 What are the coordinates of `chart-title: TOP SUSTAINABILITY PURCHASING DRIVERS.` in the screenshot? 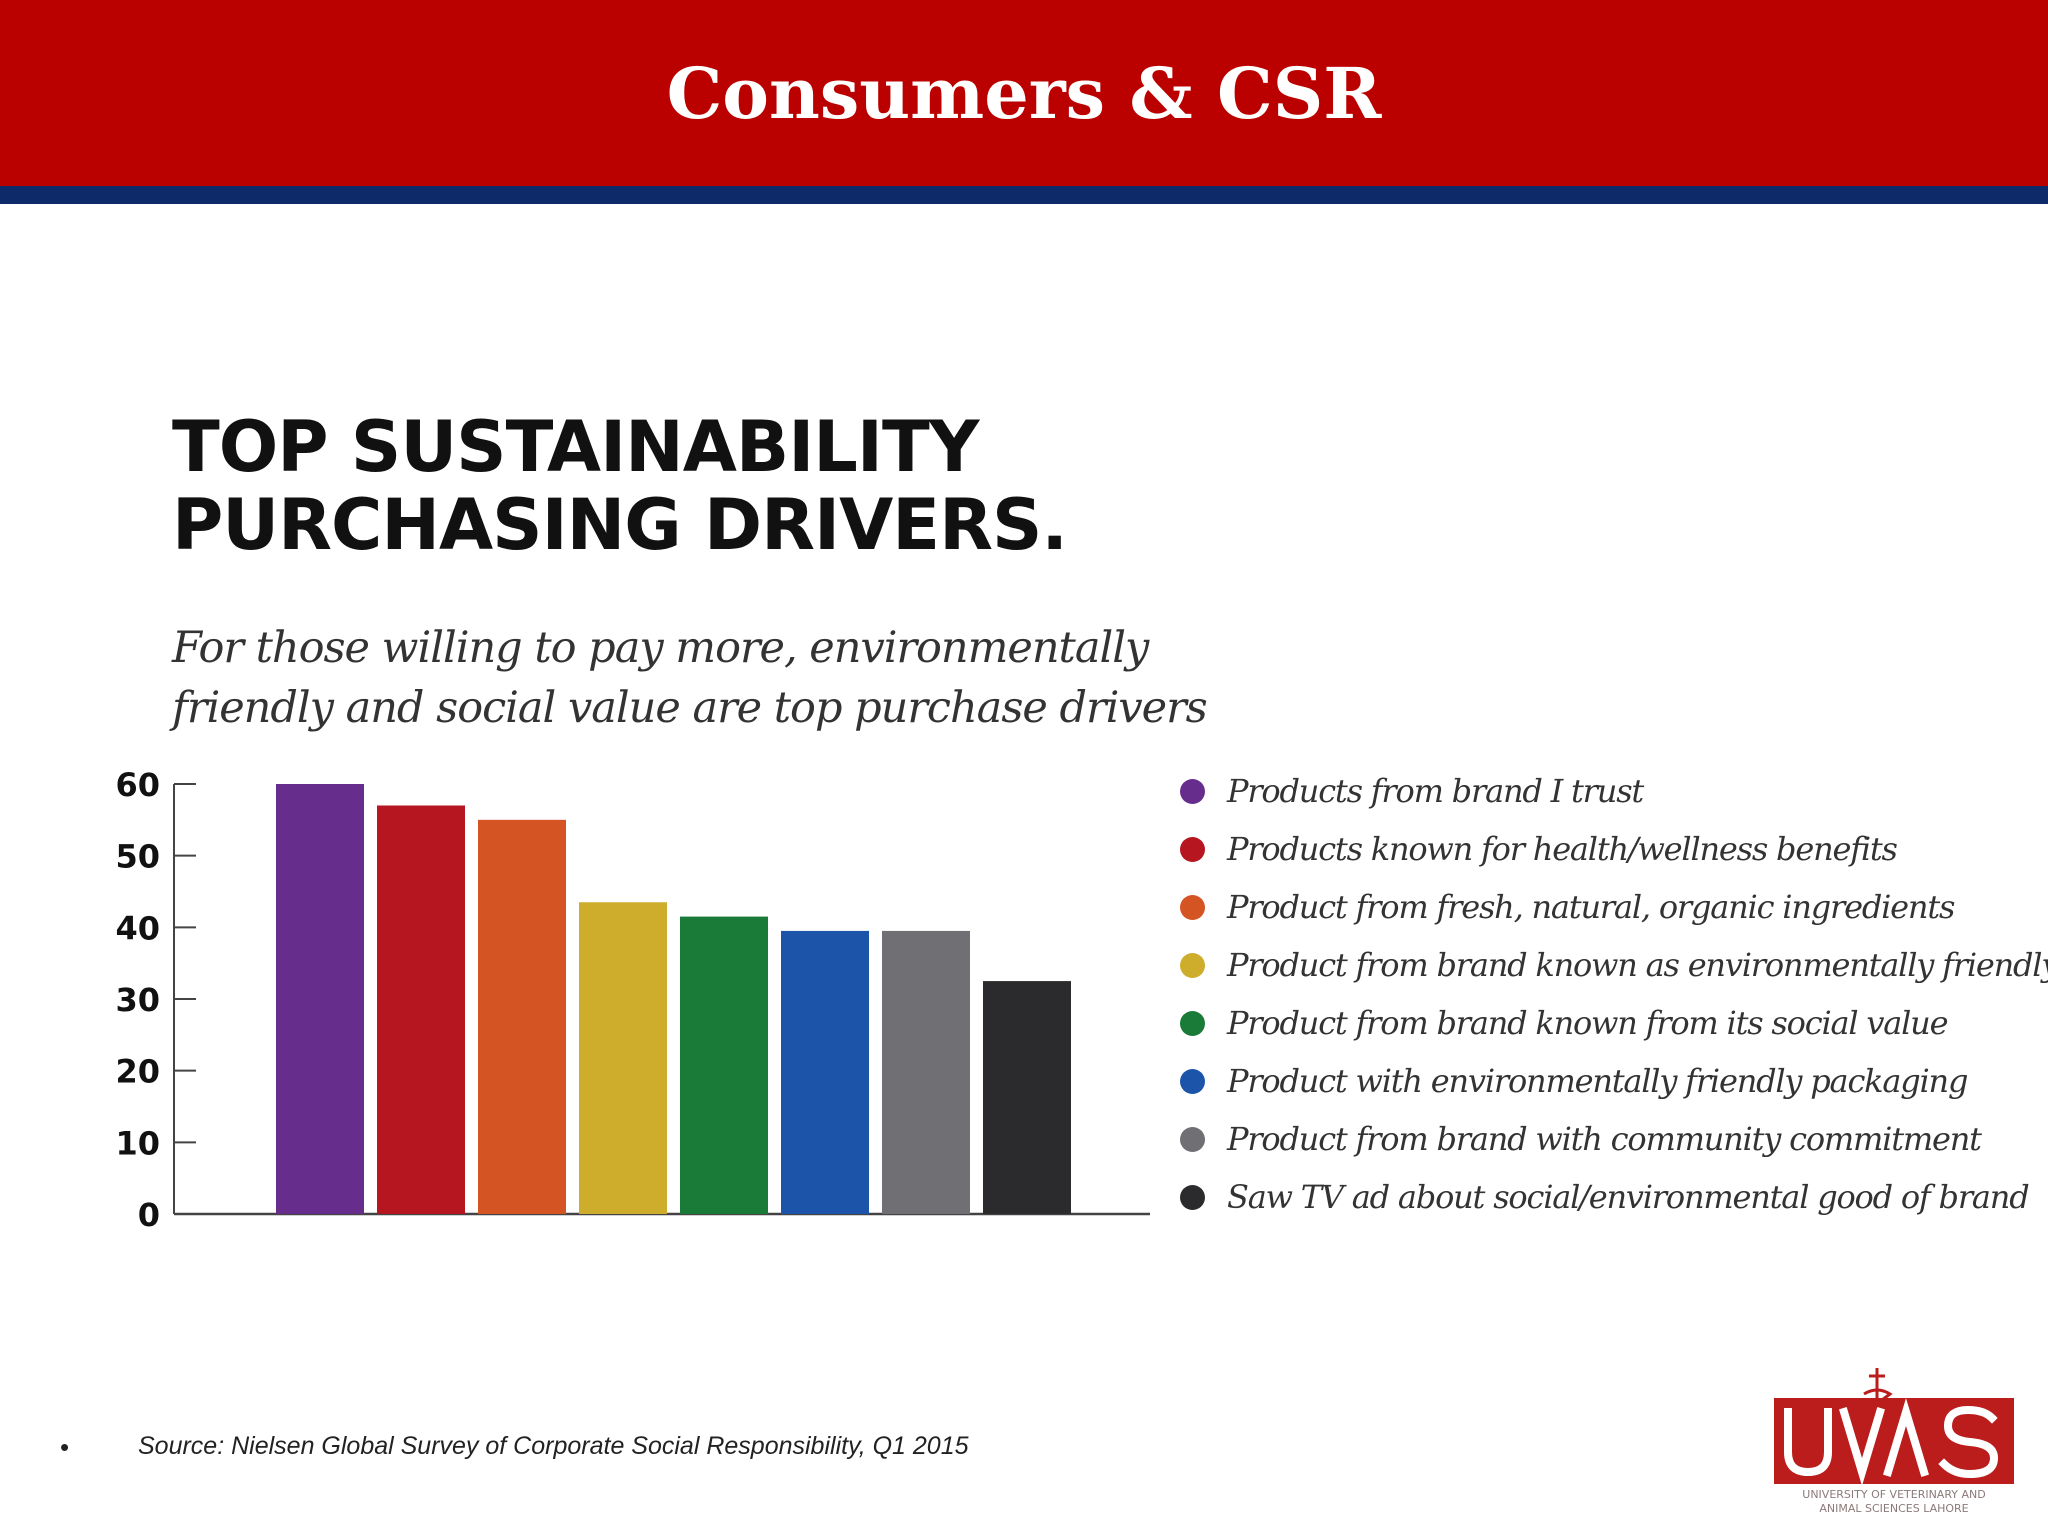 It's located at (620, 486).